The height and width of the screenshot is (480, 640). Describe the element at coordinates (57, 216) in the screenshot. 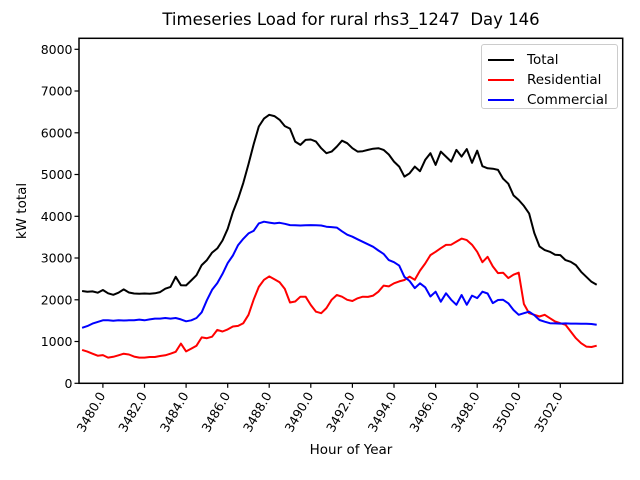

I see `y-tick-label: 4000` at that location.